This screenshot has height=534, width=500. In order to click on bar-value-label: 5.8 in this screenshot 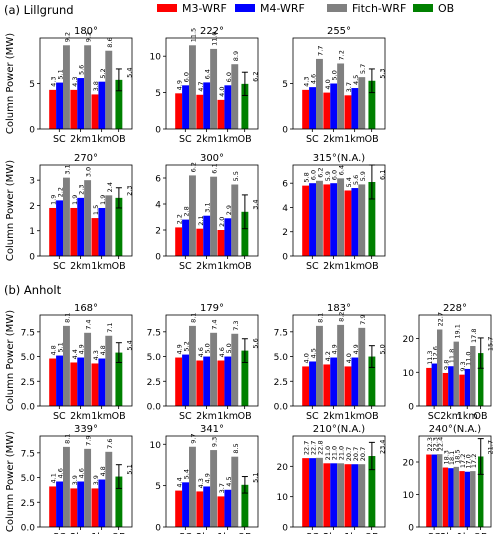, I will do `click(307, 177)`.